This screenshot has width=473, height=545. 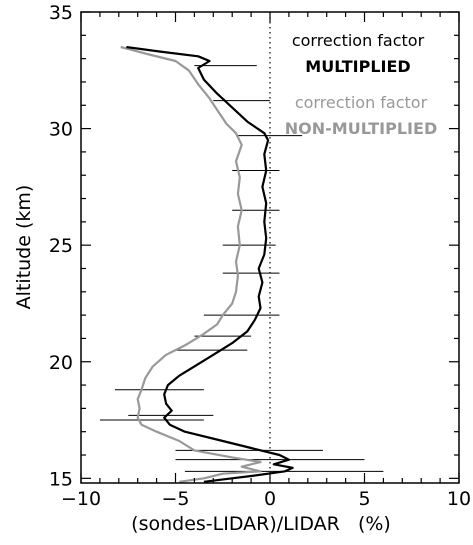 I want to click on legend-non-multiplied-line1: correction factor, so click(x=361, y=102).